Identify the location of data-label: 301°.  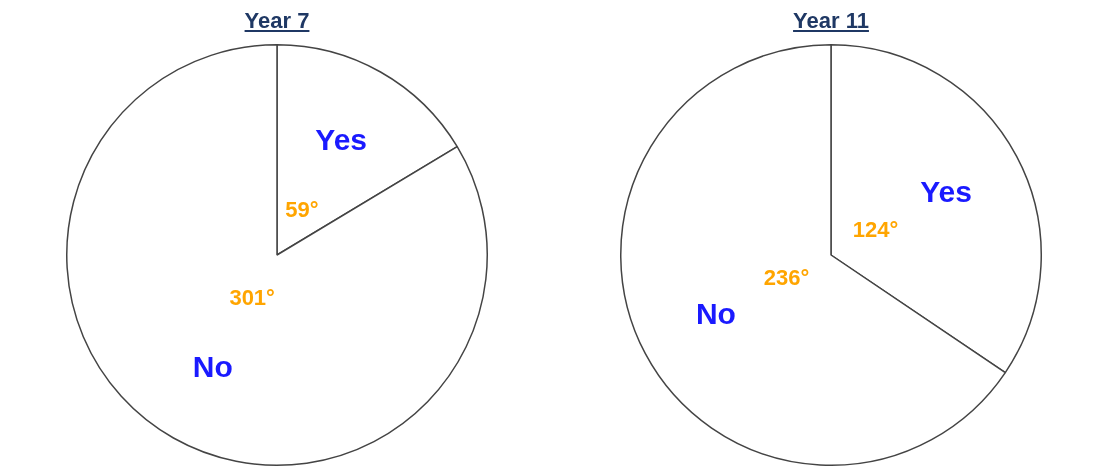
(252, 297).